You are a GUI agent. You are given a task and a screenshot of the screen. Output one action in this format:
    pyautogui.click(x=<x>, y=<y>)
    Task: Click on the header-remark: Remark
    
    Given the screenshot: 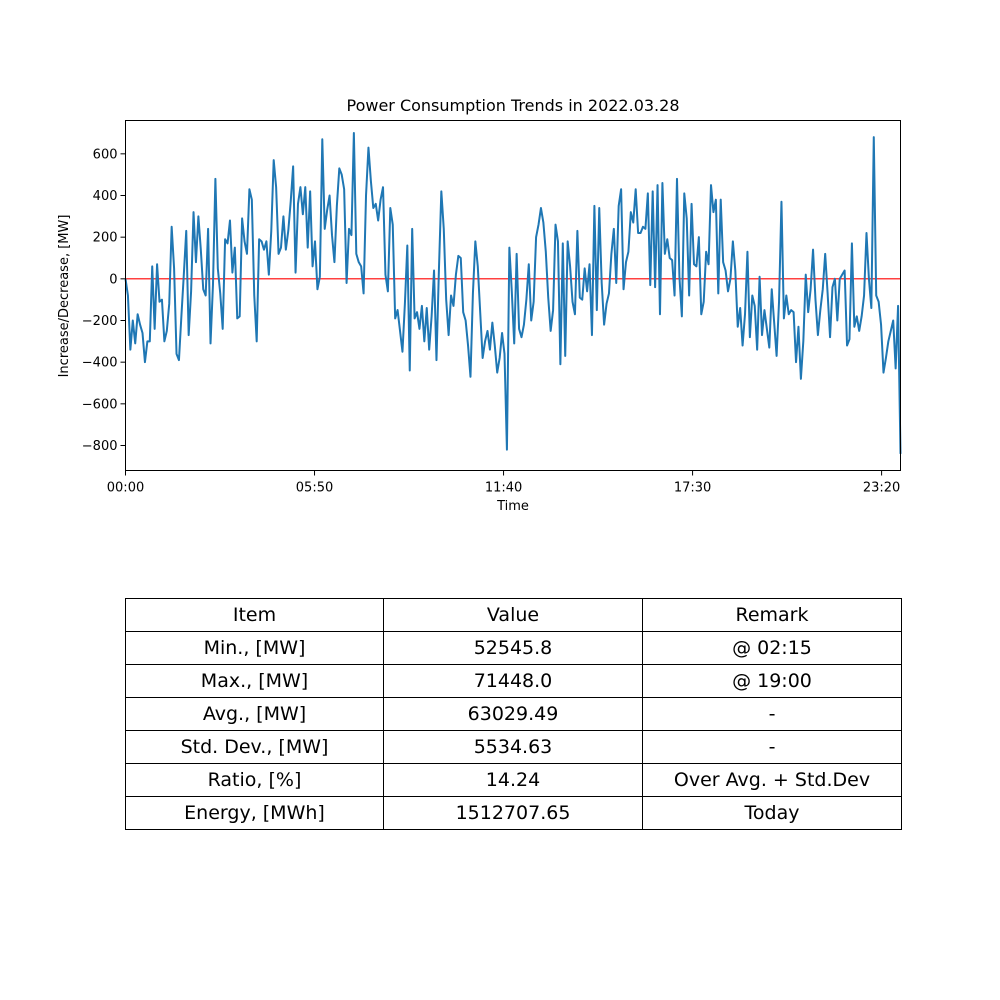 What is the action you would take?
    pyautogui.click(x=772, y=615)
    